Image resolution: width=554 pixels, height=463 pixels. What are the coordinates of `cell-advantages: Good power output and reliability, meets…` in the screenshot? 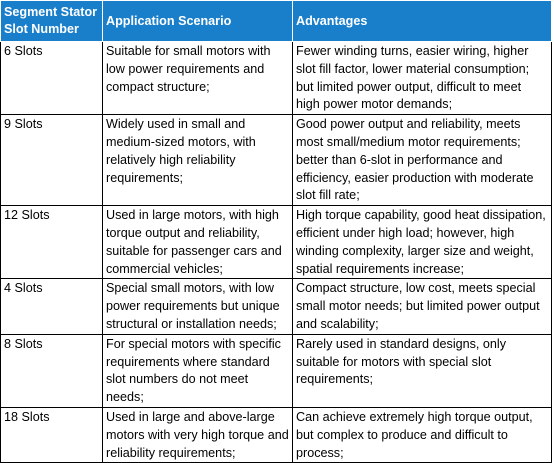 It's located at (422, 160).